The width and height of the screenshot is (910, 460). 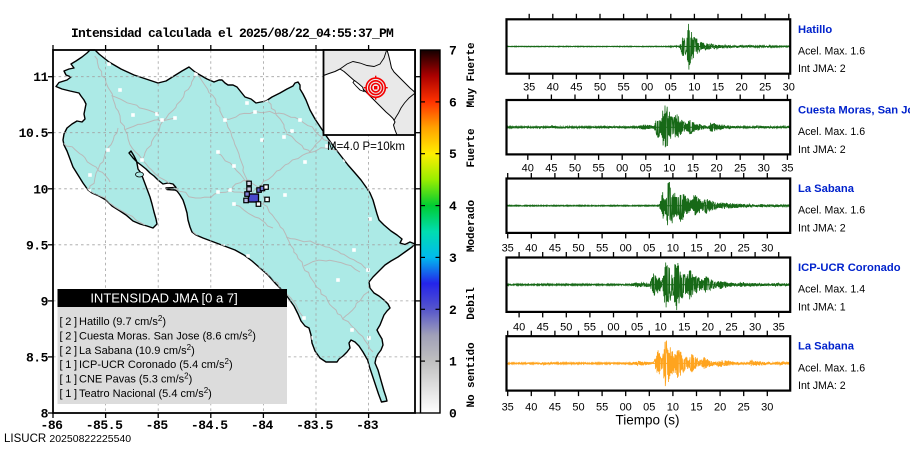 What do you see at coordinates (472, 226) in the screenshot?
I see `svg-text: Moderado` at bounding box center [472, 226].